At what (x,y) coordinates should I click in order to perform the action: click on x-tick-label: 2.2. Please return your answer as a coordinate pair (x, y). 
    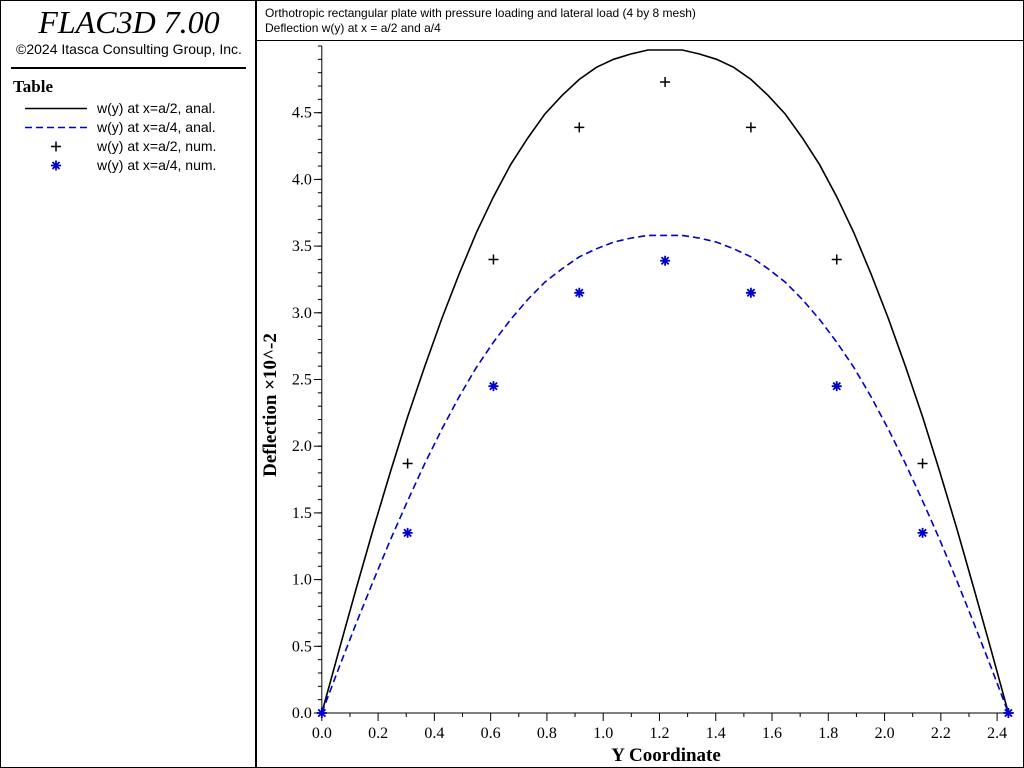
    Looking at the image, I should click on (941, 733).